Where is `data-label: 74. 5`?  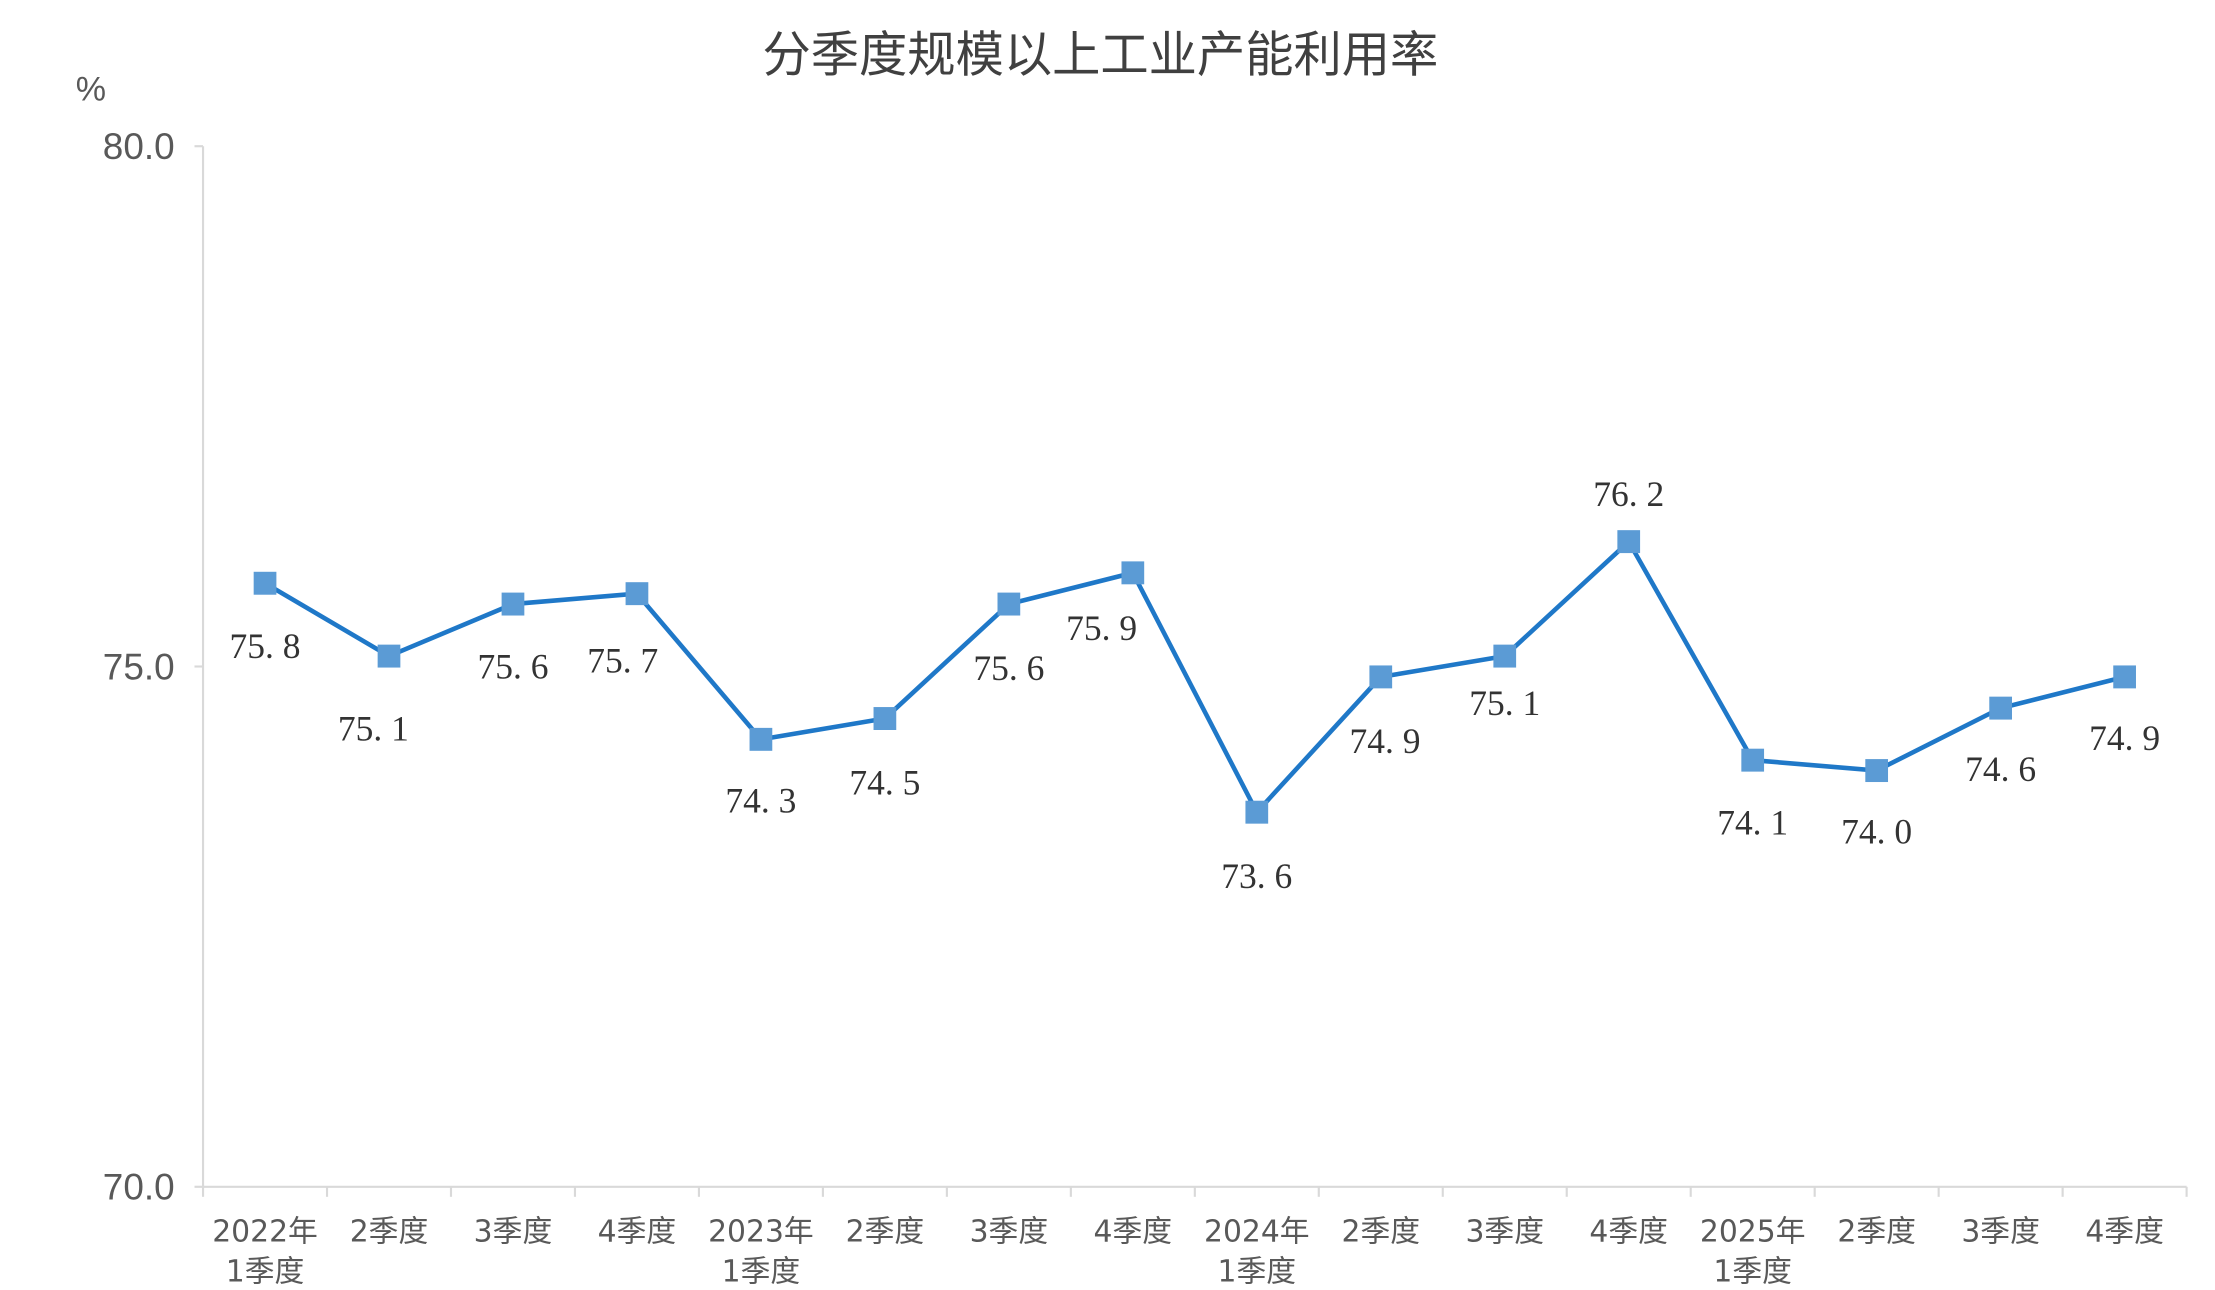
data-label: 74. 5 is located at coordinates (884, 782).